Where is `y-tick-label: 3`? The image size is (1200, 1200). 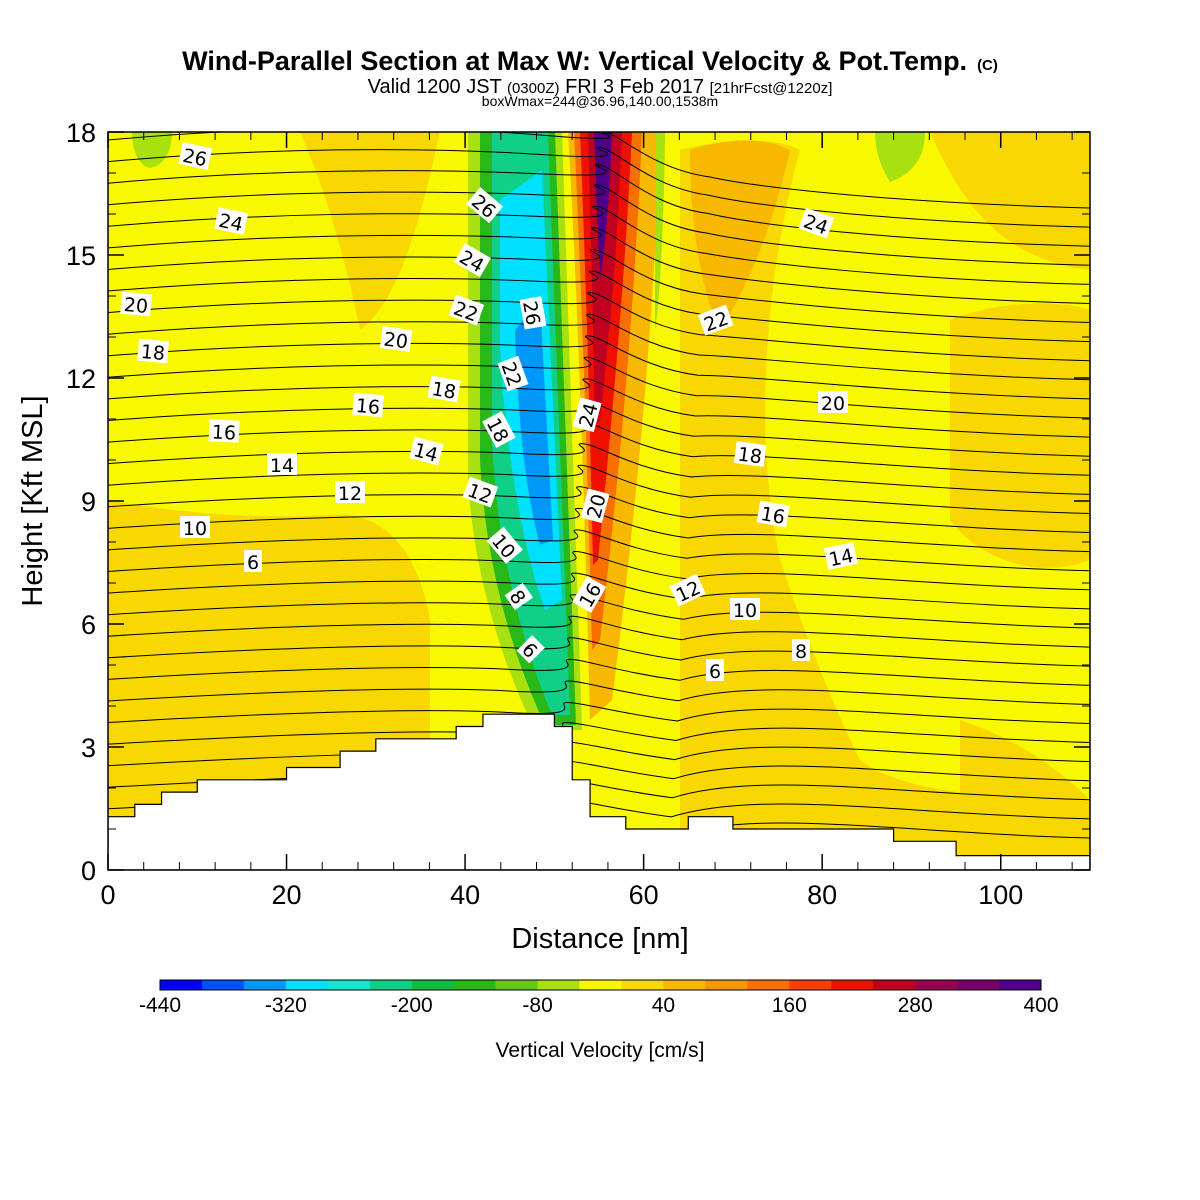 y-tick-label: 3 is located at coordinates (88, 748).